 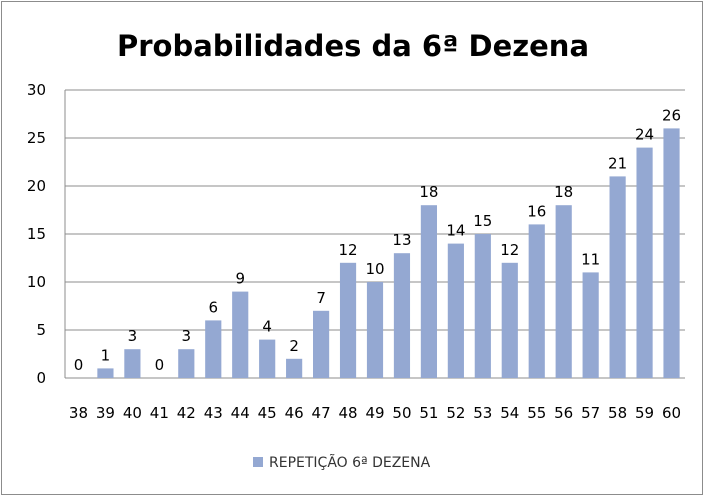 What do you see at coordinates (258, 462) in the screenshot?
I see `legend-swatch` at bounding box center [258, 462].